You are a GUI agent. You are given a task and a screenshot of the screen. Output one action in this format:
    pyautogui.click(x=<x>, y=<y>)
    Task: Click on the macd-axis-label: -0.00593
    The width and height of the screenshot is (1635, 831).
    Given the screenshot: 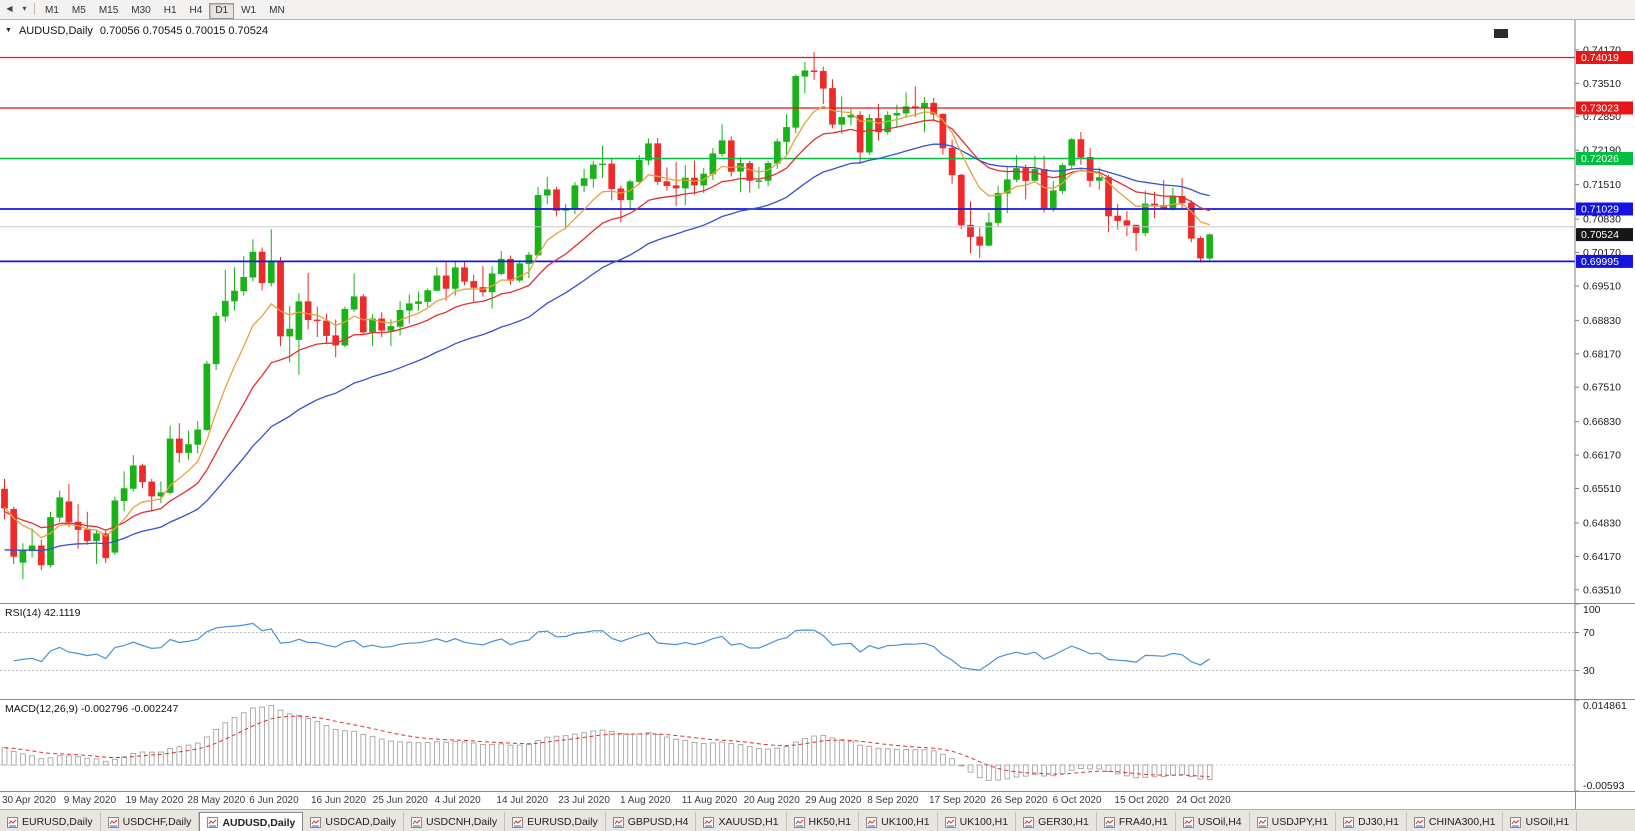 What is the action you would take?
    pyautogui.click(x=1604, y=785)
    